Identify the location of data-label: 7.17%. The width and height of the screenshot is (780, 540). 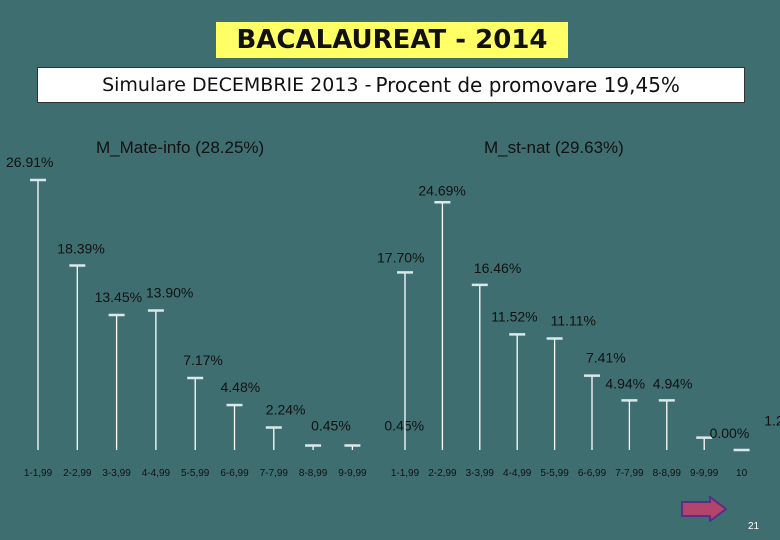
(203, 360).